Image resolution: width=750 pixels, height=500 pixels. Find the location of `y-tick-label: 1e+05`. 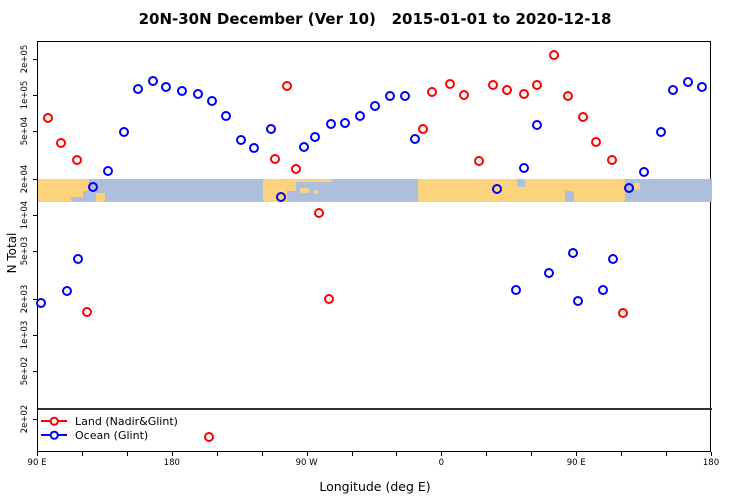

y-tick-label: 1e+05 is located at coordinates (25, 95).